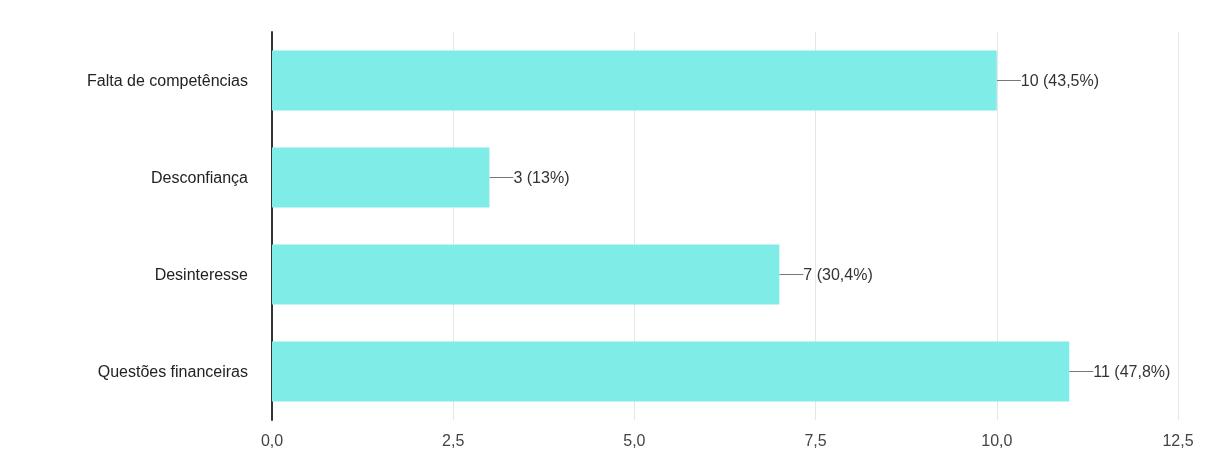  Describe the element at coordinates (997, 440) in the screenshot. I see `x-tick-label: 10,0` at that location.